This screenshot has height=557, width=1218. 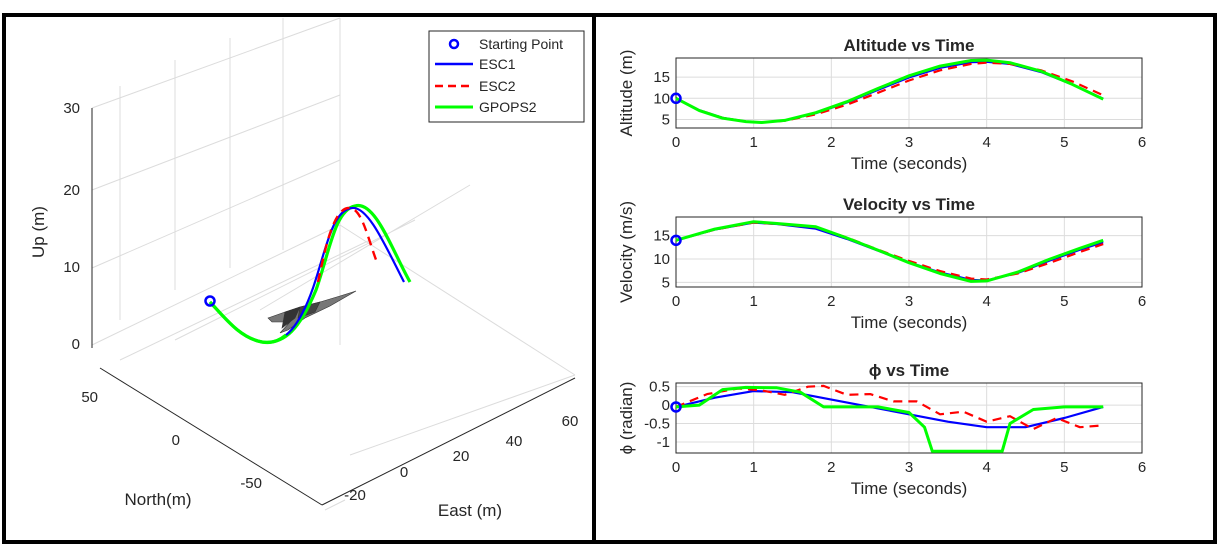 What do you see at coordinates (89, 397) in the screenshot?
I see `north-tick-0: 50` at bounding box center [89, 397].